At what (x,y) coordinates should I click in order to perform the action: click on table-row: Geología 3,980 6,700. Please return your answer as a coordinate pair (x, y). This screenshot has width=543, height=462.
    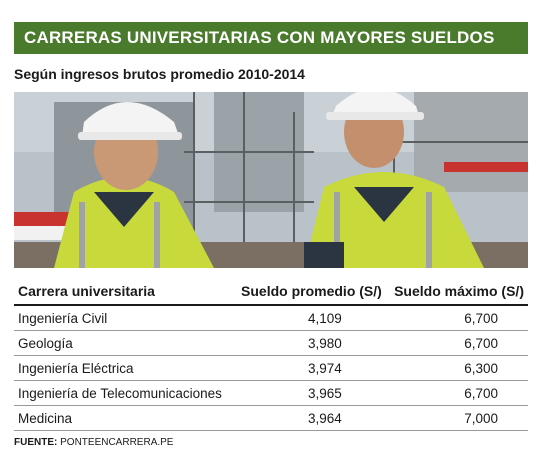
    Looking at the image, I should click on (271, 343).